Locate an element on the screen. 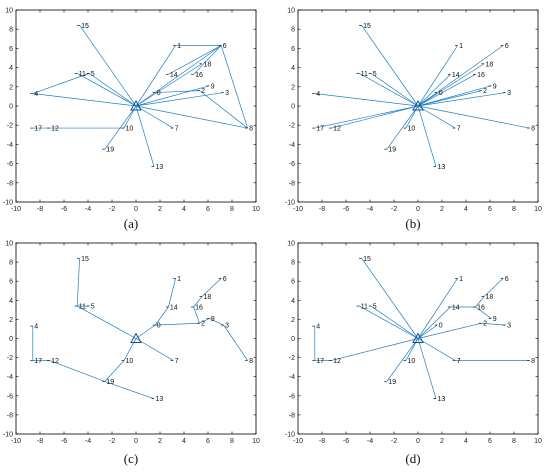 The width and height of the screenshot is (550, 475). sink-triangle-icon is located at coordinates (418, 105).